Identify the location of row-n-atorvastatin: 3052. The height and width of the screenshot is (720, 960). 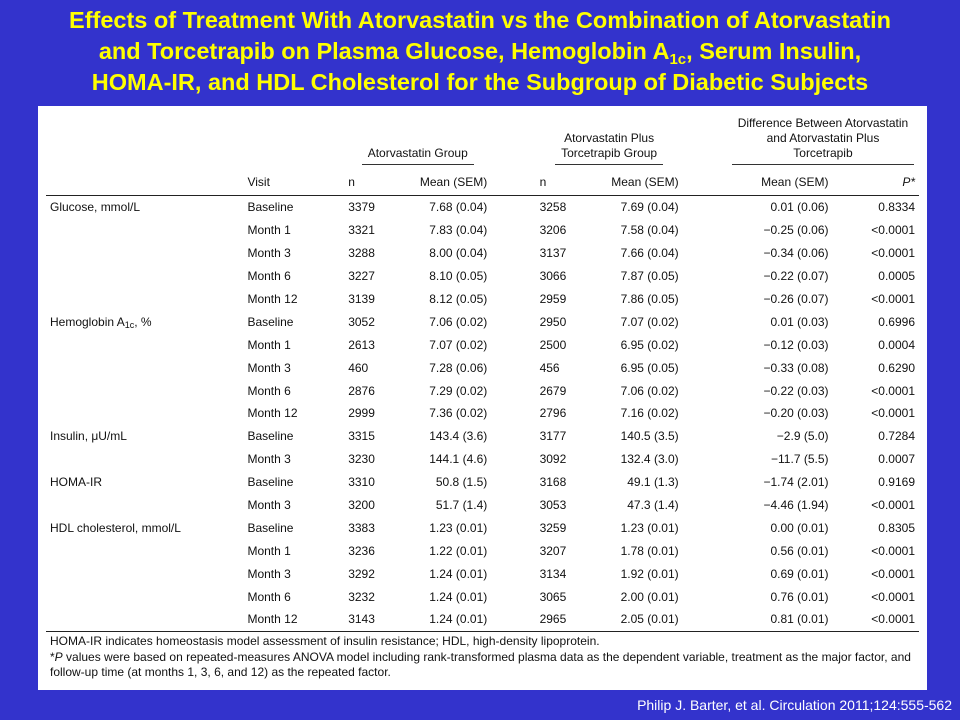
(361, 321).